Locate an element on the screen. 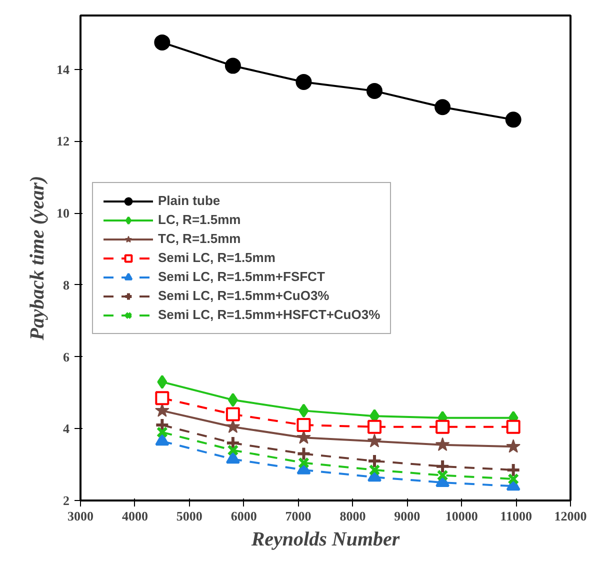  legend-label: LC, R=1.5mm is located at coordinates (199, 220).